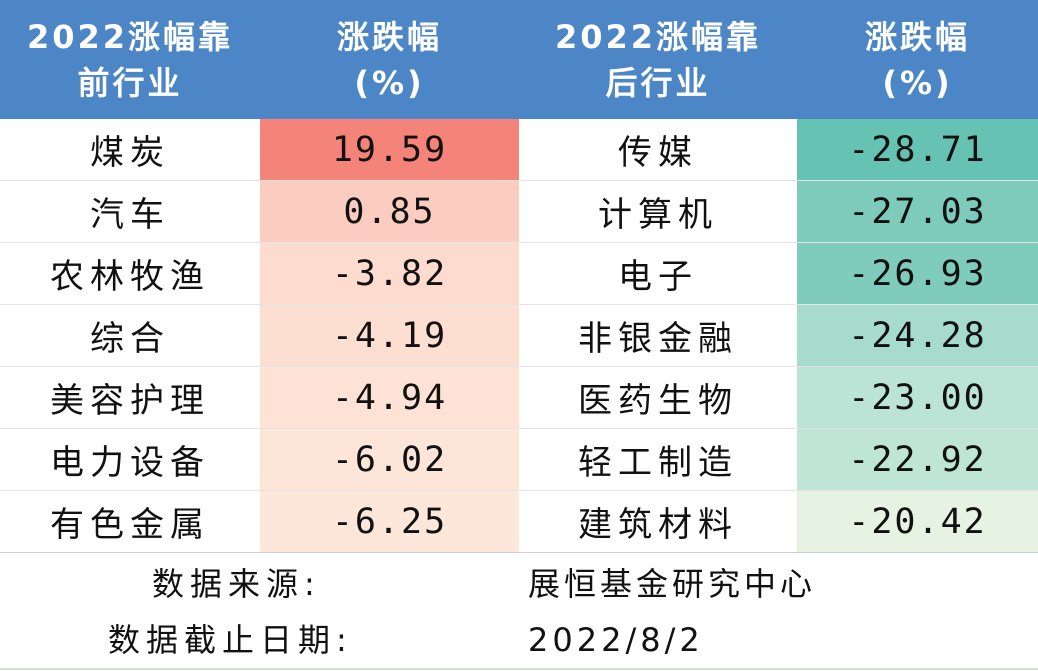  What do you see at coordinates (130, 36) in the screenshot?
I see `header-top-industry-line1: 2022涨幅靠` at bounding box center [130, 36].